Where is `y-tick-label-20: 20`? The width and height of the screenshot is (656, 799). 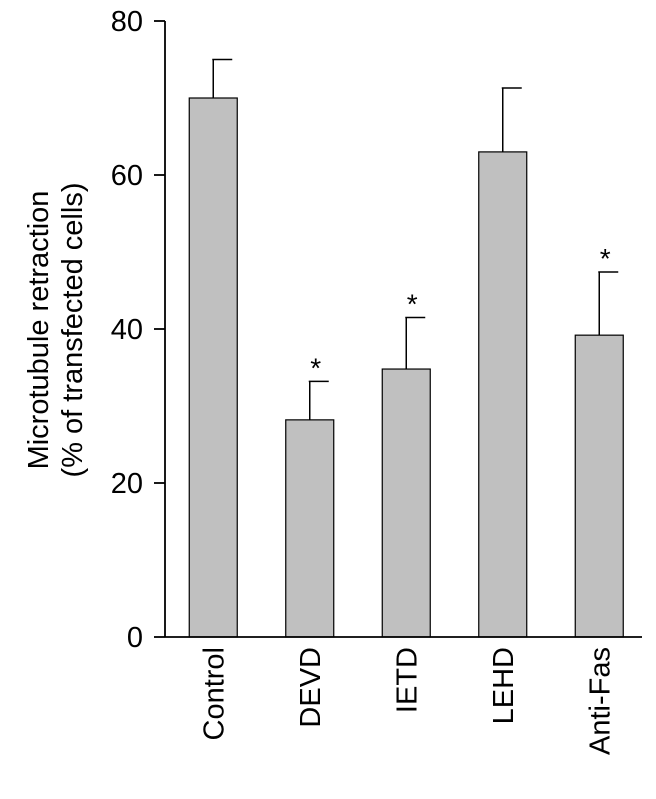 y-tick-label-20: 20 is located at coordinates (127, 484).